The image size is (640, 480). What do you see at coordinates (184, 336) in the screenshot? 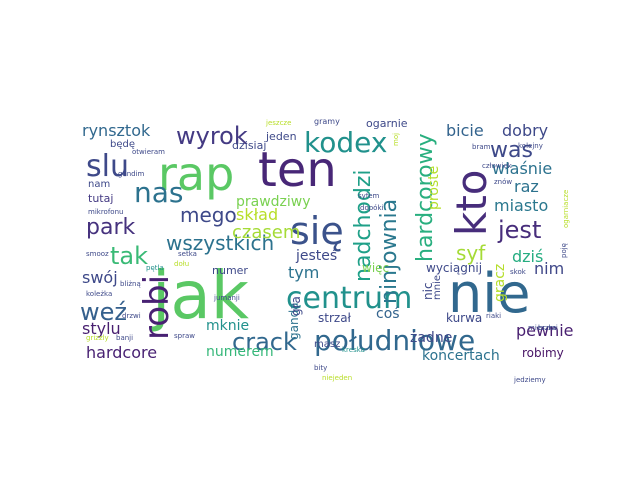
I see `cloud-word: spraw` at bounding box center [184, 336].